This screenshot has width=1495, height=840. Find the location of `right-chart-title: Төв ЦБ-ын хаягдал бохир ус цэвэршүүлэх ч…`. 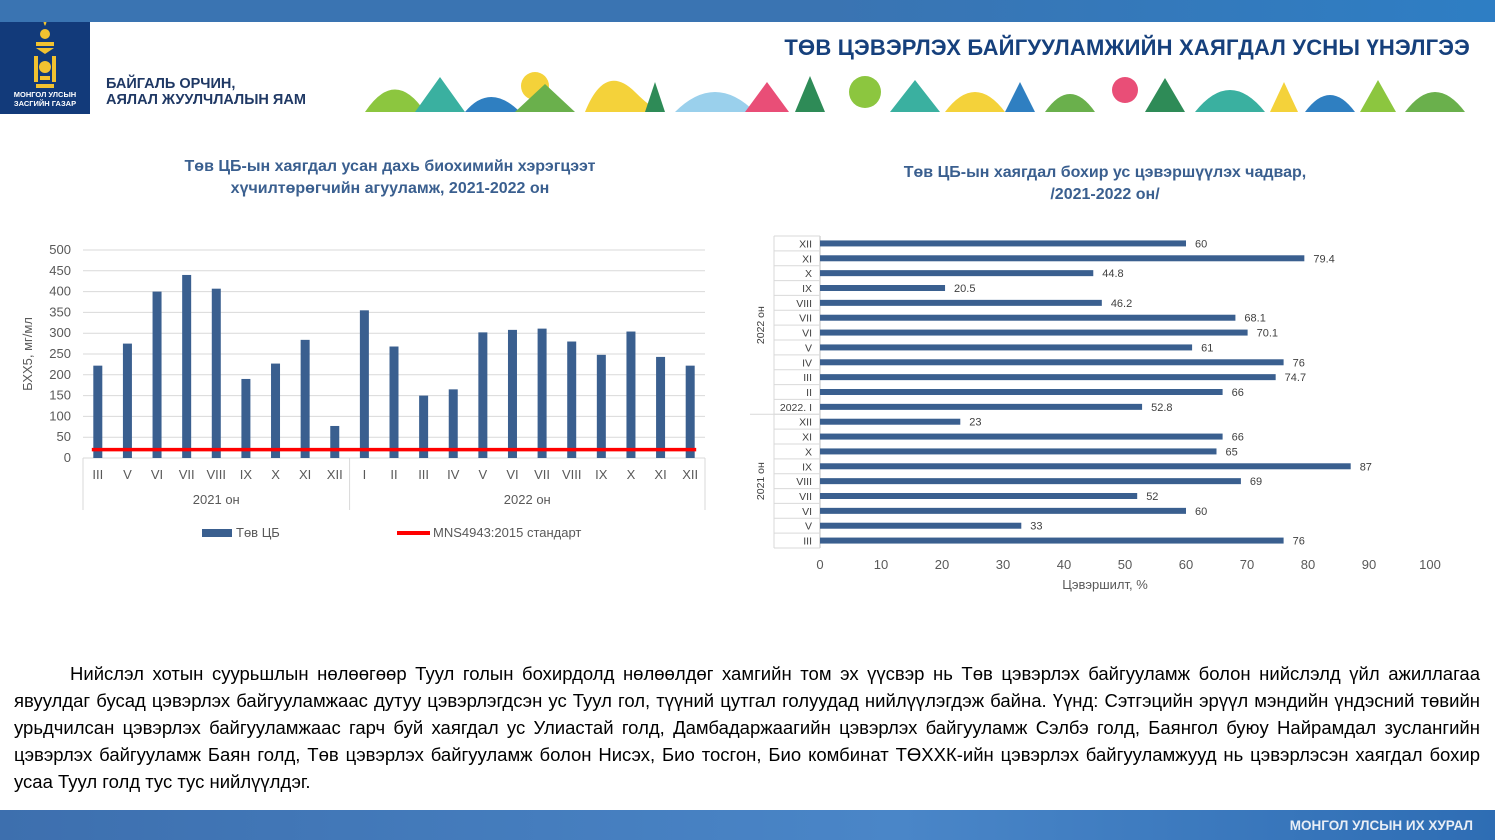

right-chart-title: Төв ЦБ-ын хаягдал бохир ус цэвэршүүлэх ч… is located at coordinates (1105, 184).